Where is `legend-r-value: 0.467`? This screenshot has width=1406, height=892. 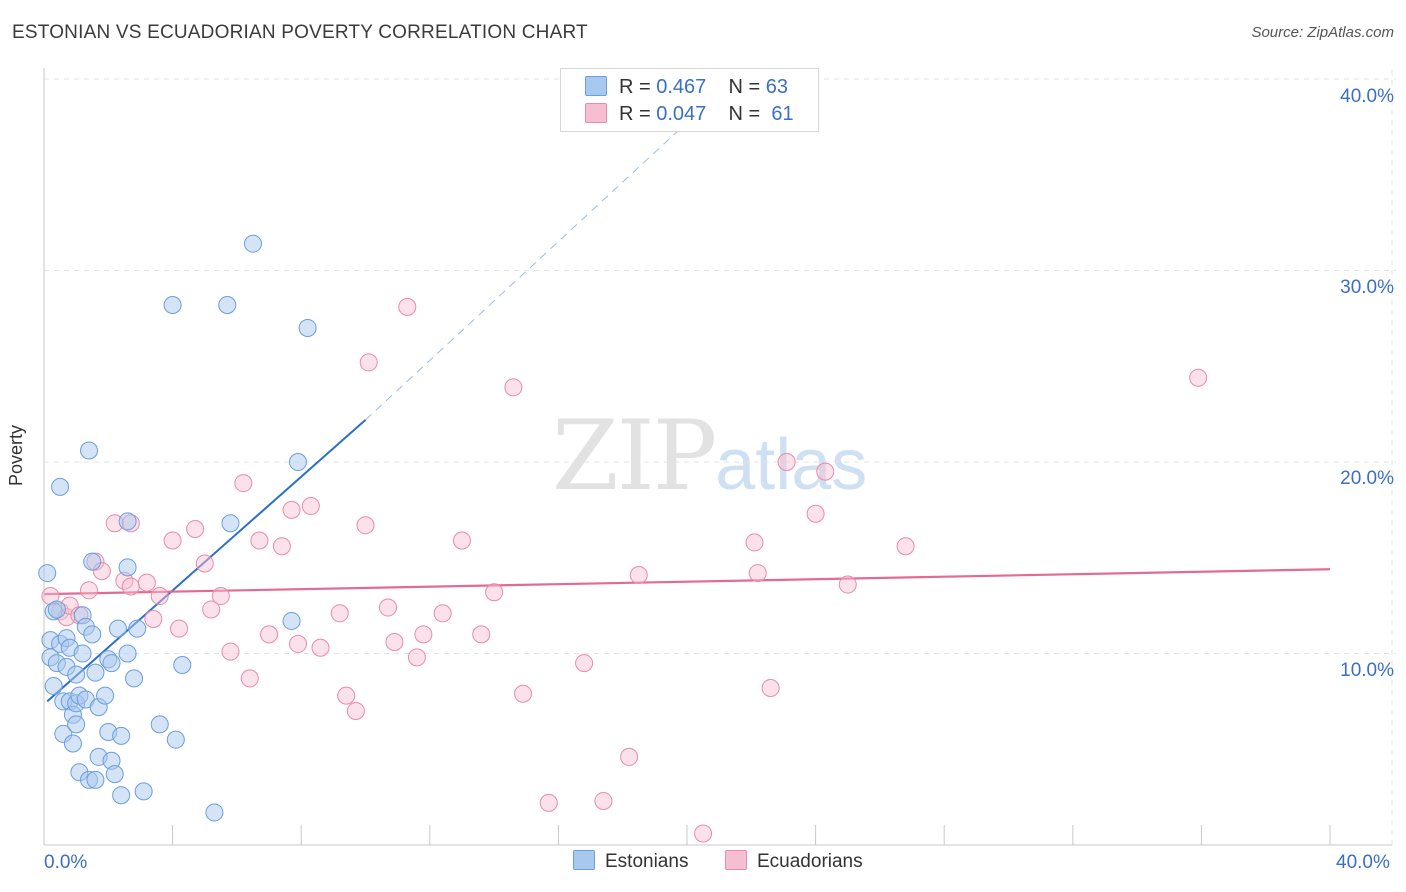
legend-r-value: 0.467 is located at coordinates (681, 87).